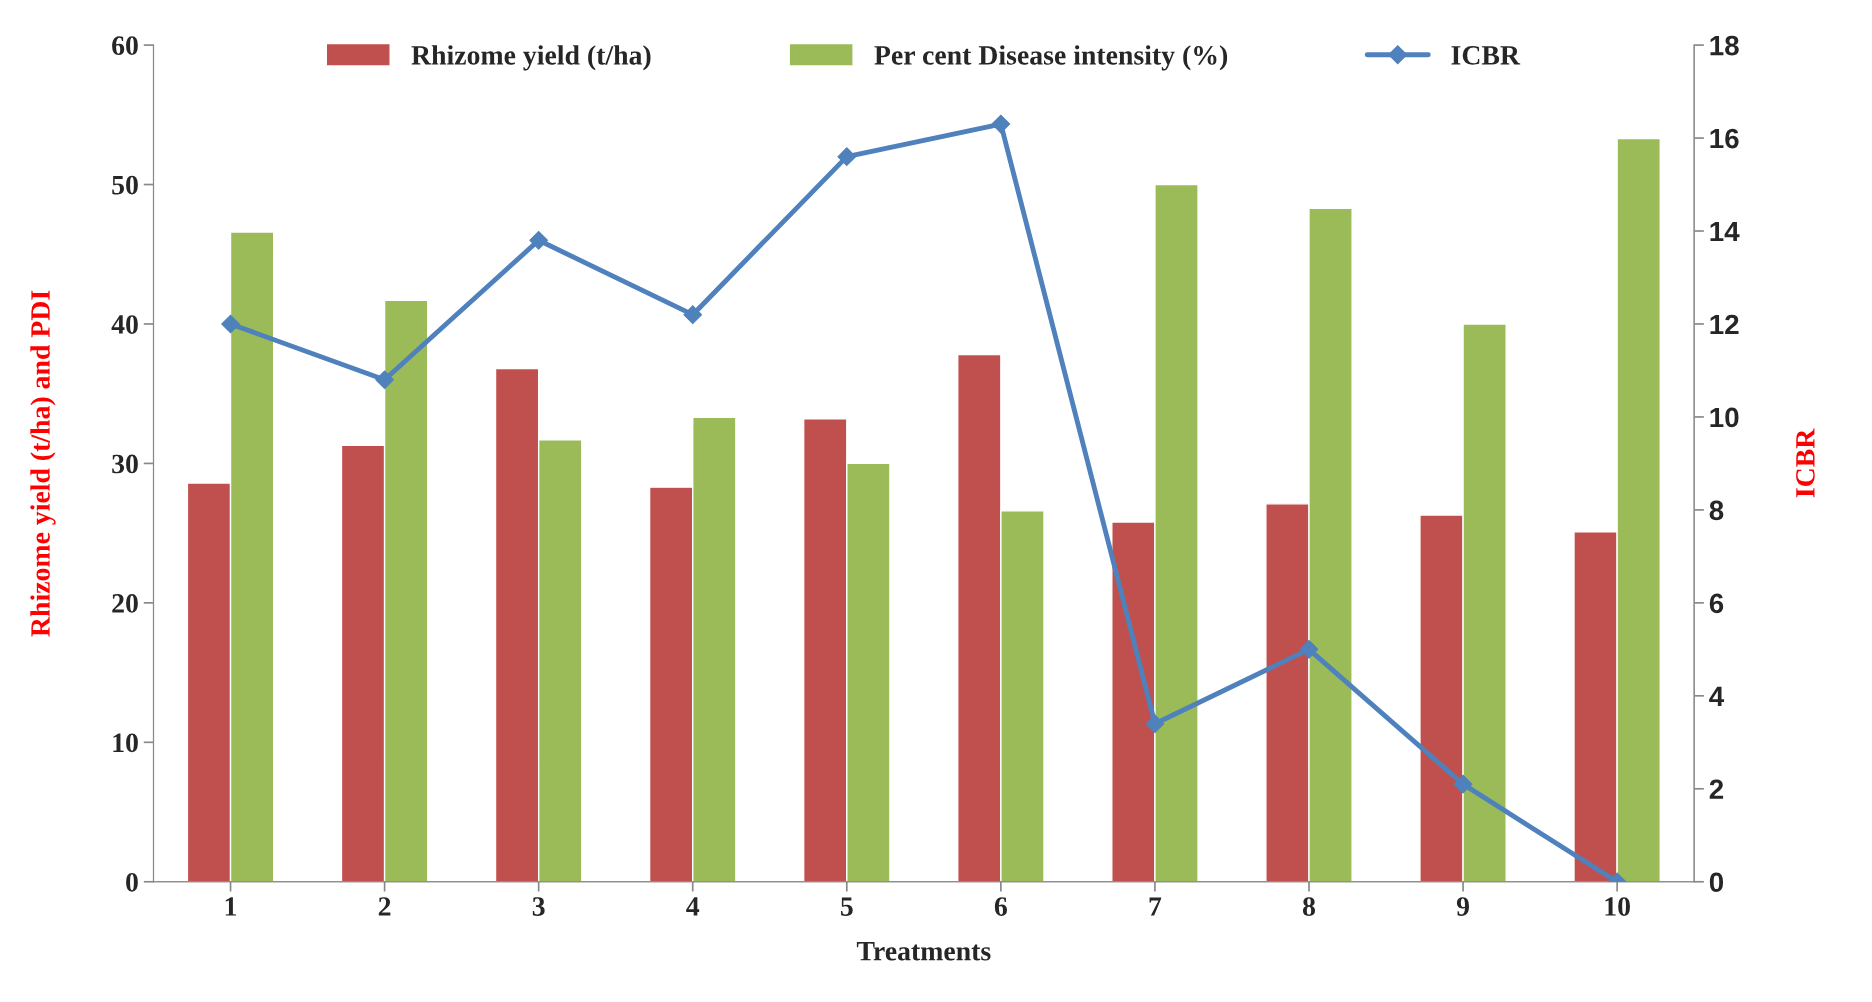 This screenshot has height=1002, width=1872. Describe the element at coordinates (1716, 789) in the screenshot. I see `y2-tick-label: 2` at that location.